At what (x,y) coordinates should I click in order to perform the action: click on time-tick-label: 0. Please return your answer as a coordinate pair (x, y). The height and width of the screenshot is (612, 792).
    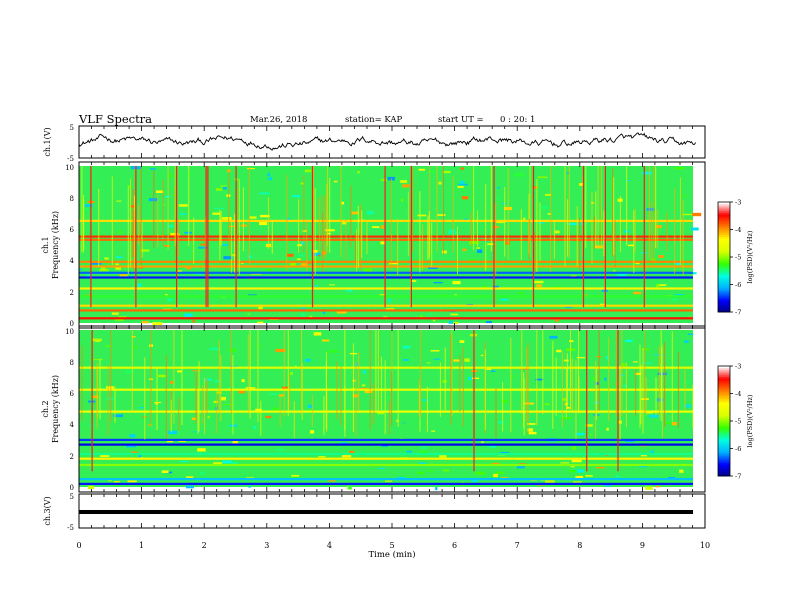
    Looking at the image, I should click on (78, 545).